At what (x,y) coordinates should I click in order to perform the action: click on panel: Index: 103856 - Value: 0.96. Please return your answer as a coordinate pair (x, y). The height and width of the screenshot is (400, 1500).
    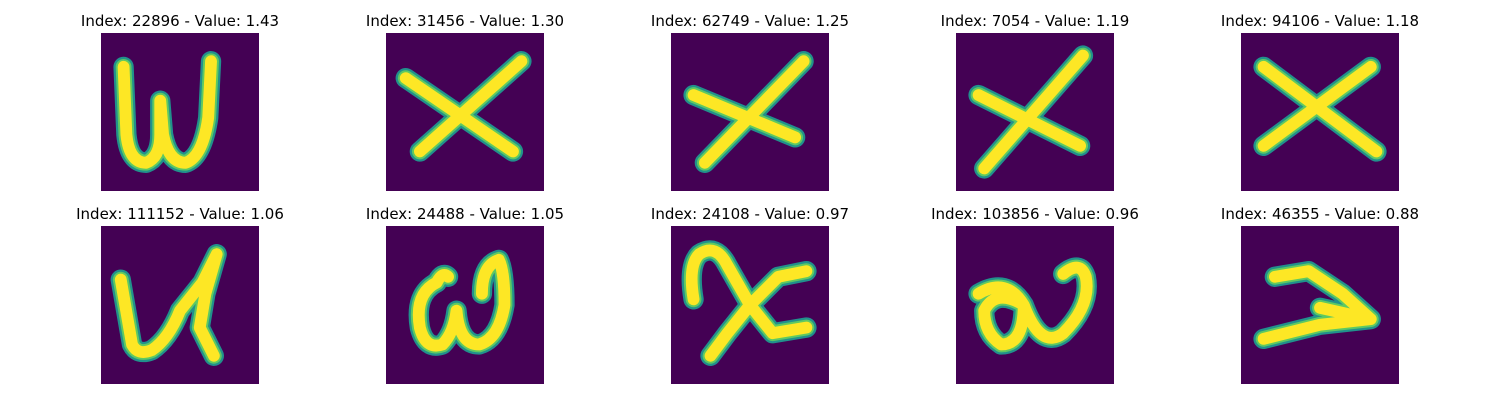
    Looking at the image, I should click on (1035, 298).